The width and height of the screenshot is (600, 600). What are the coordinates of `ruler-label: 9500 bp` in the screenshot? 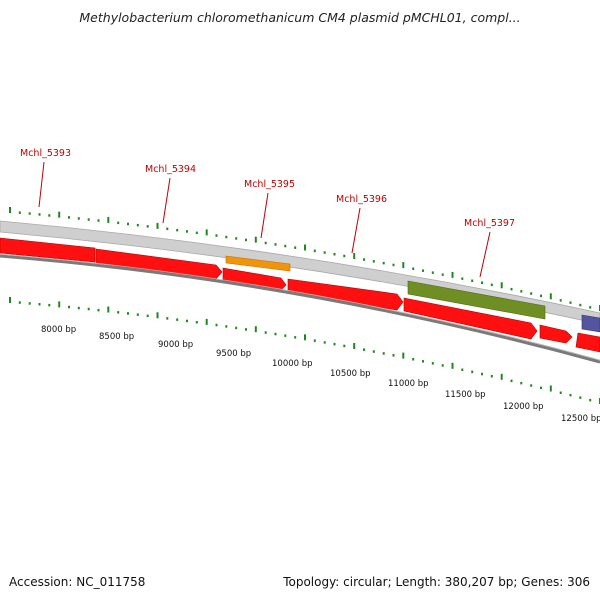 It's located at (233, 354).